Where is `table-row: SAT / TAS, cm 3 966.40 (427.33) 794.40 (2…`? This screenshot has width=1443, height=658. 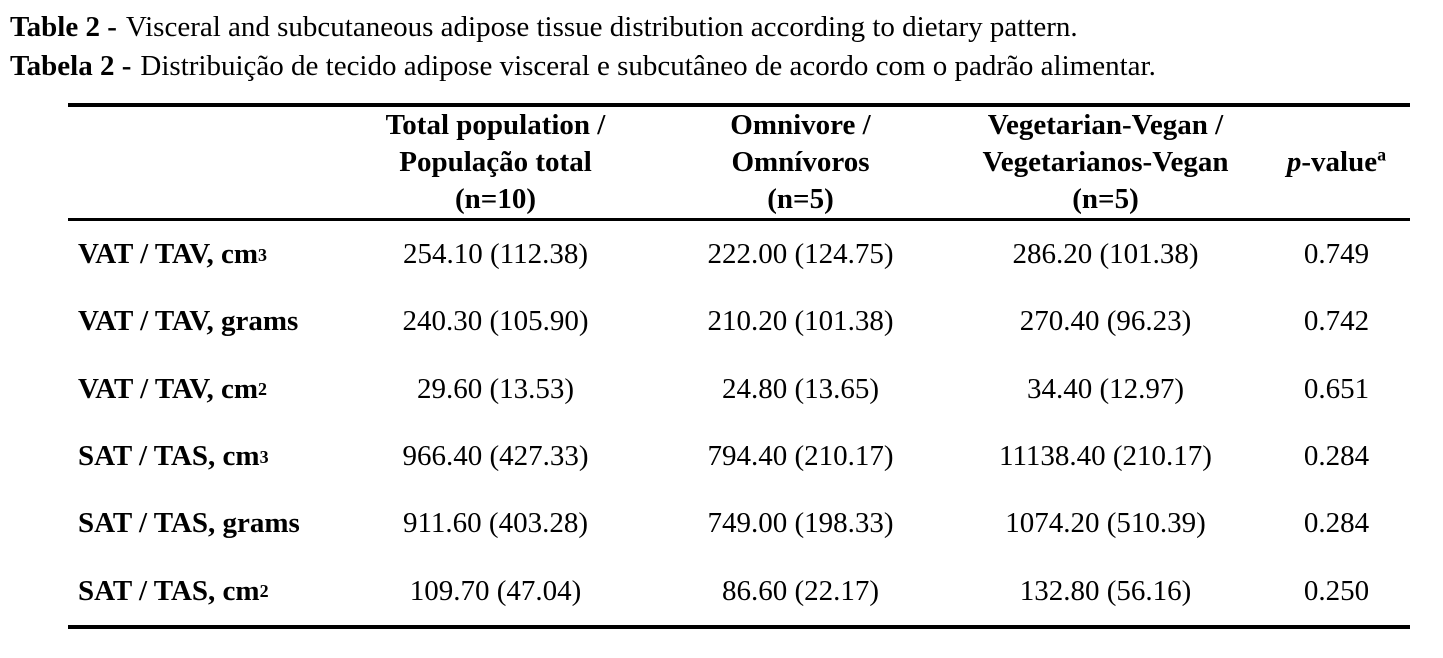
table-row: SAT / TAS, cm 3 966.40 (427.33) 794.40 (2… is located at coordinates (739, 456).